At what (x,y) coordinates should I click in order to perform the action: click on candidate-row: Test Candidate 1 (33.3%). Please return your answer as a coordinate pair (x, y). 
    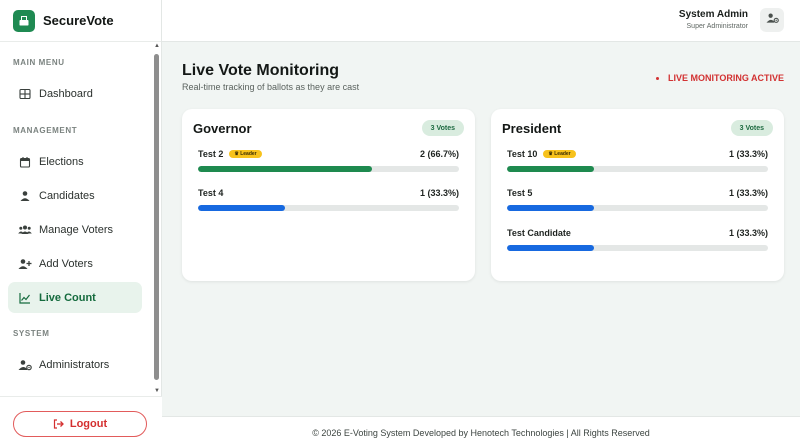
    Looking at the image, I should click on (637, 241).